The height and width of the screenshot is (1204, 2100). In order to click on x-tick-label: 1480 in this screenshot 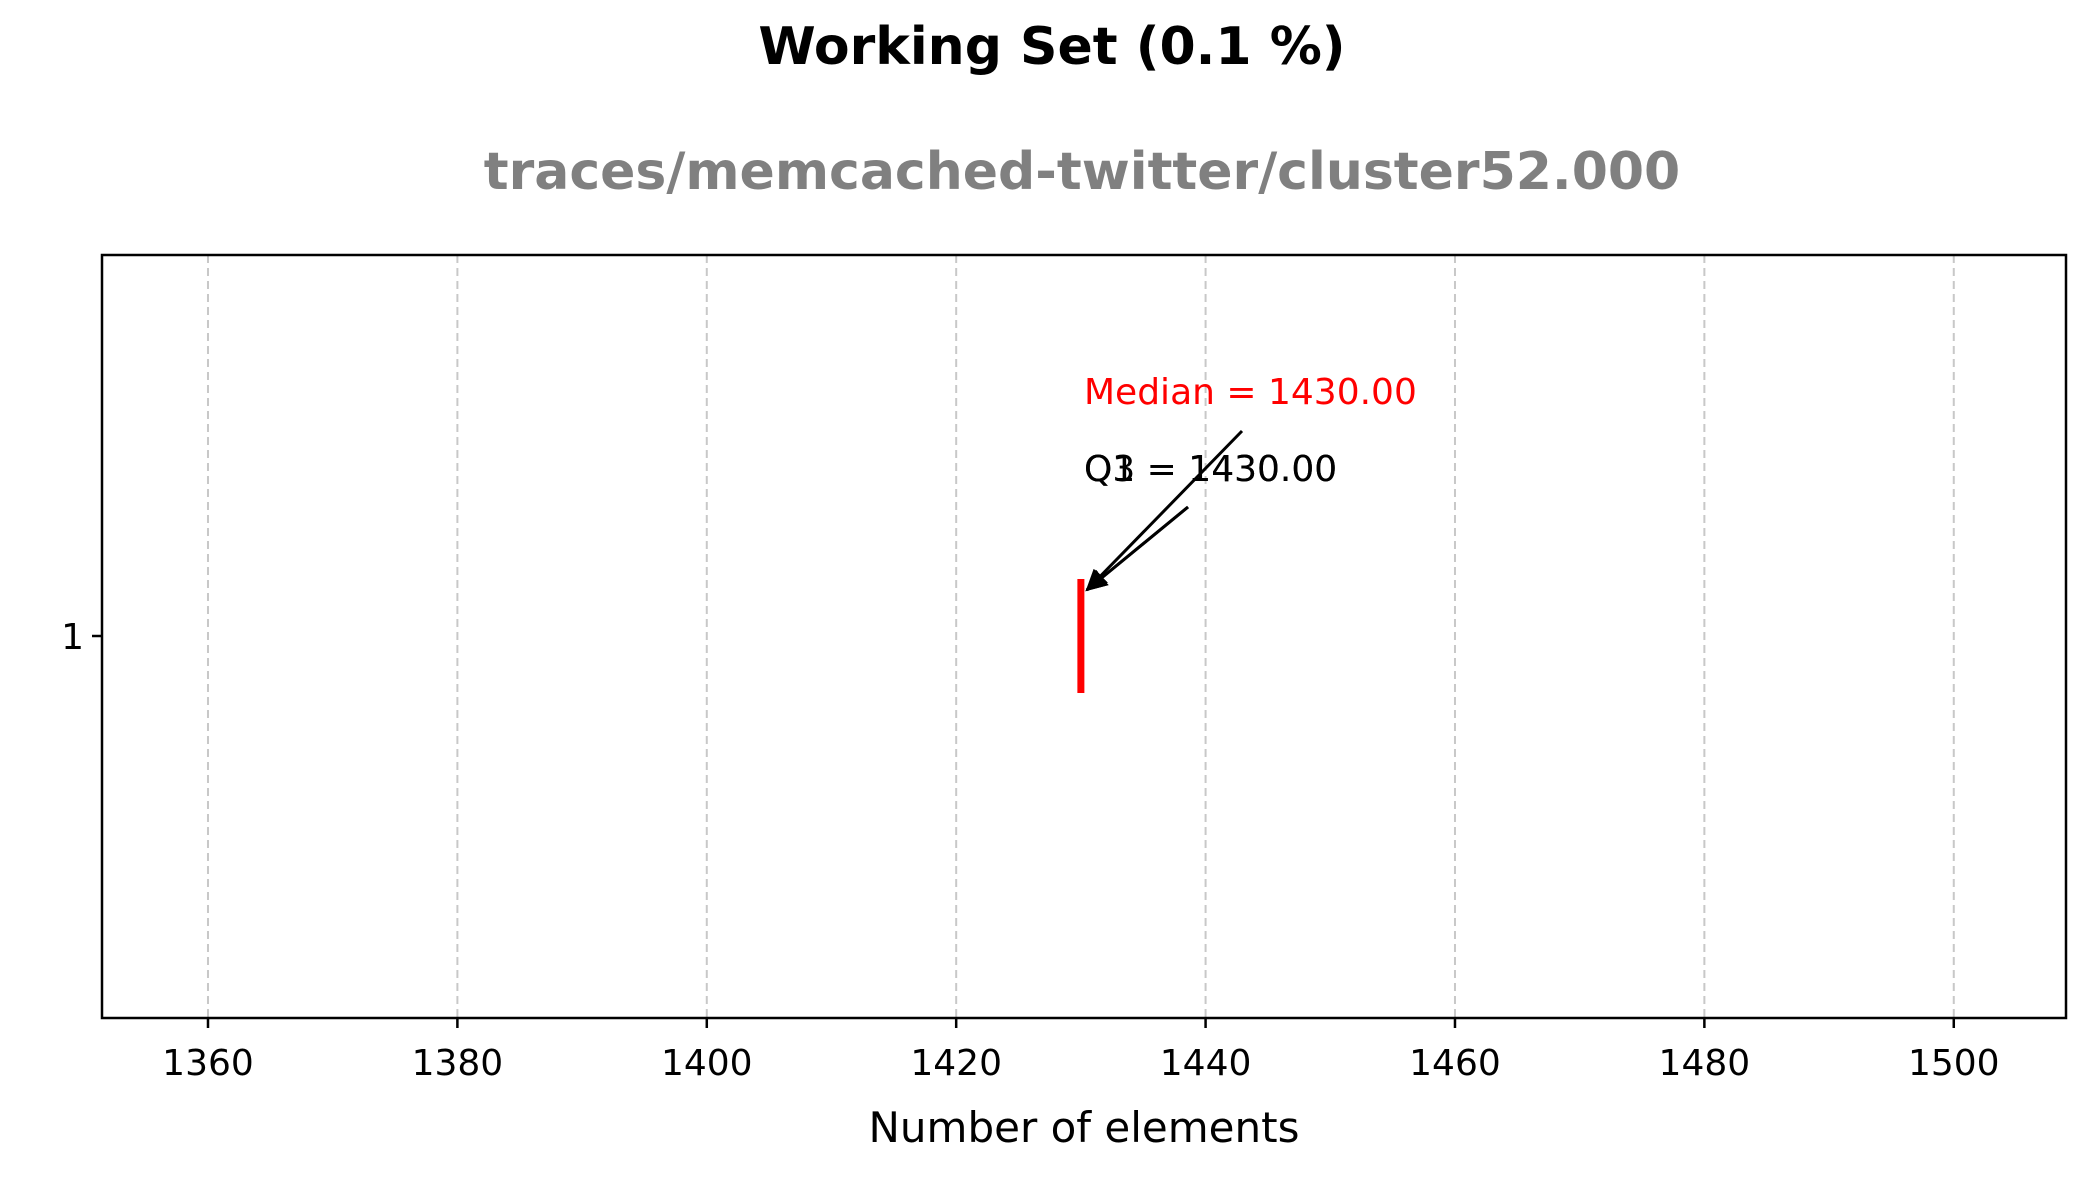, I will do `click(1705, 1063)`.